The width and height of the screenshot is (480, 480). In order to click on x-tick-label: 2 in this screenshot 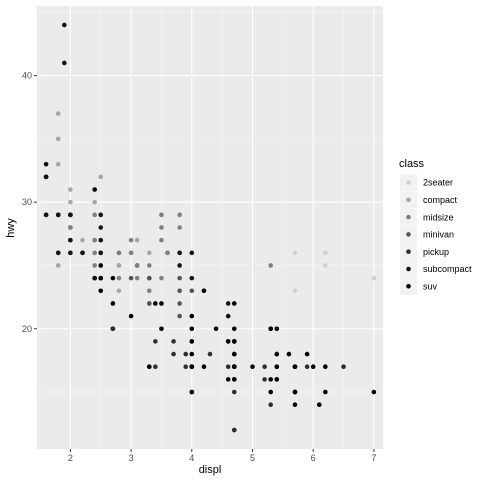, I will do `click(70, 458)`.